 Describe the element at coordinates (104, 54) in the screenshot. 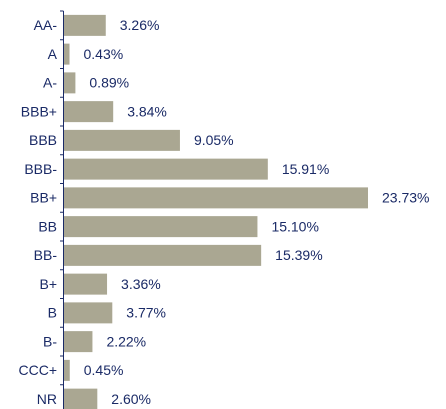

I see `value-label: 0.43%` at that location.